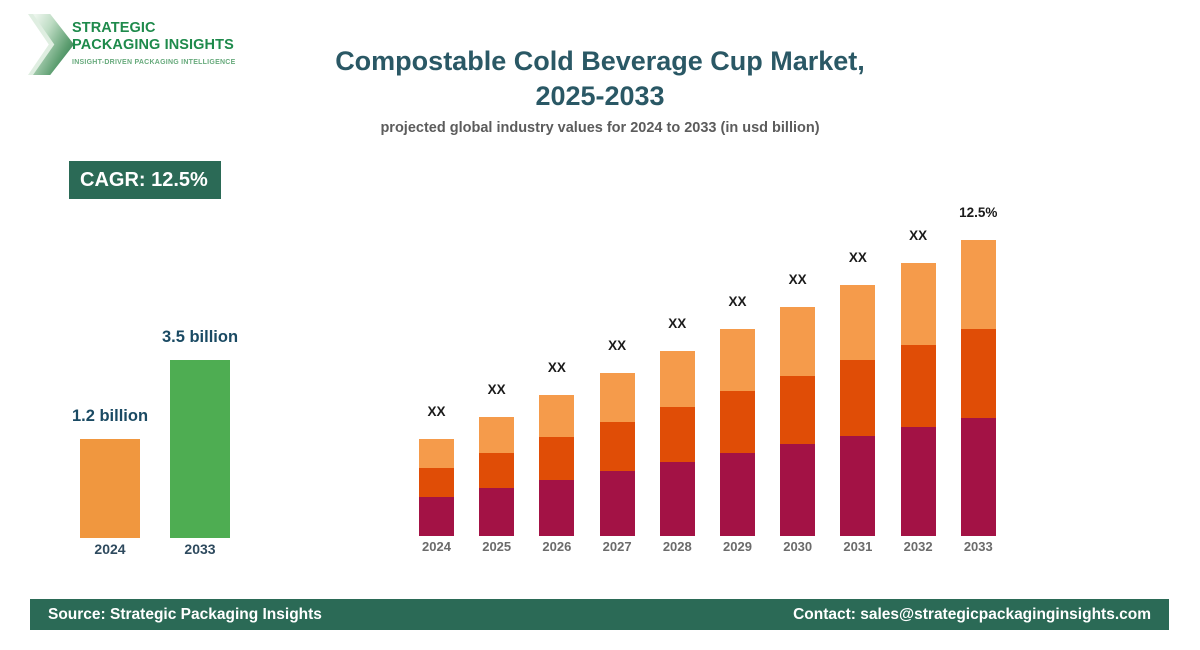 The height and width of the screenshot is (650, 1200). What do you see at coordinates (200, 337) in the screenshot?
I see `summary-value-label: 3.5 billion` at bounding box center [200, 337].